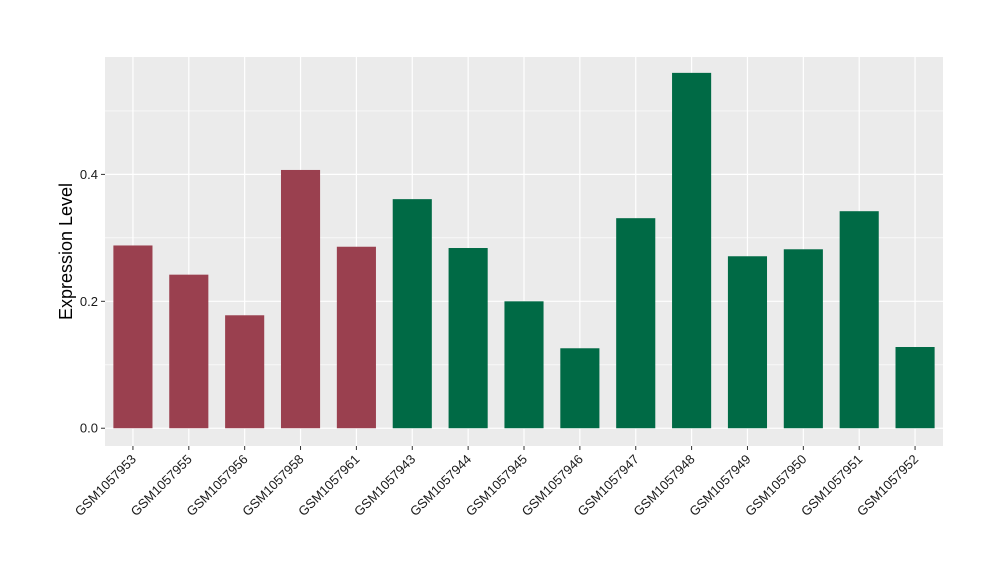 The height and width of the screenshot is (580, 1000). What do you see at coordinates (89, 174) in the screenshot?
I see `y-tick-label: 0.4` at bounding box center [89, 174].